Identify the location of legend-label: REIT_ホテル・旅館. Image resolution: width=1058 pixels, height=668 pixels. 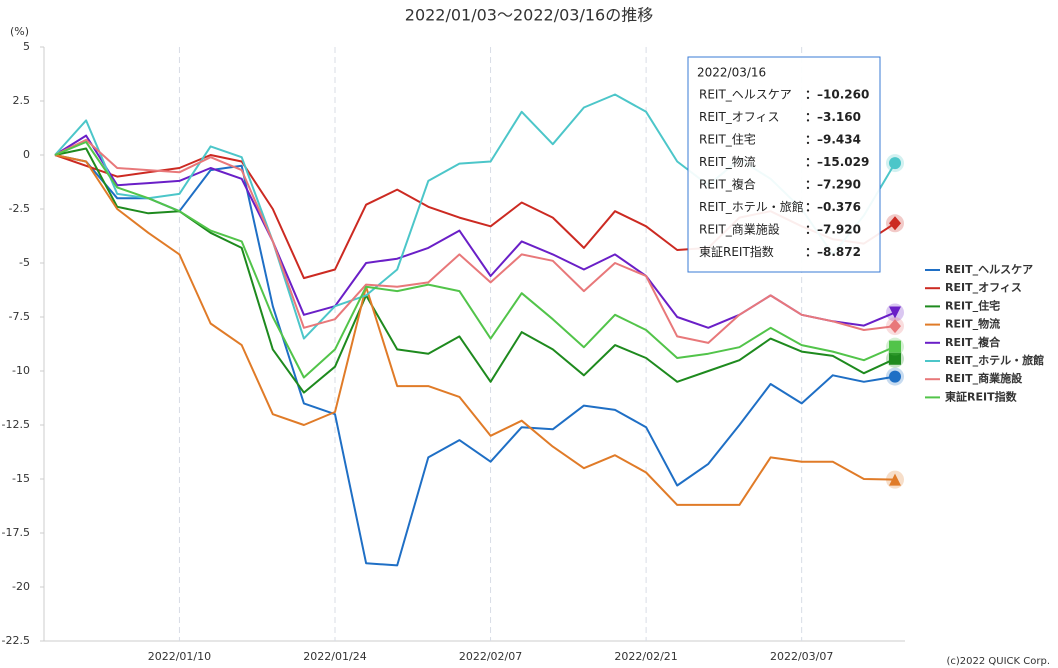
(994, 360).